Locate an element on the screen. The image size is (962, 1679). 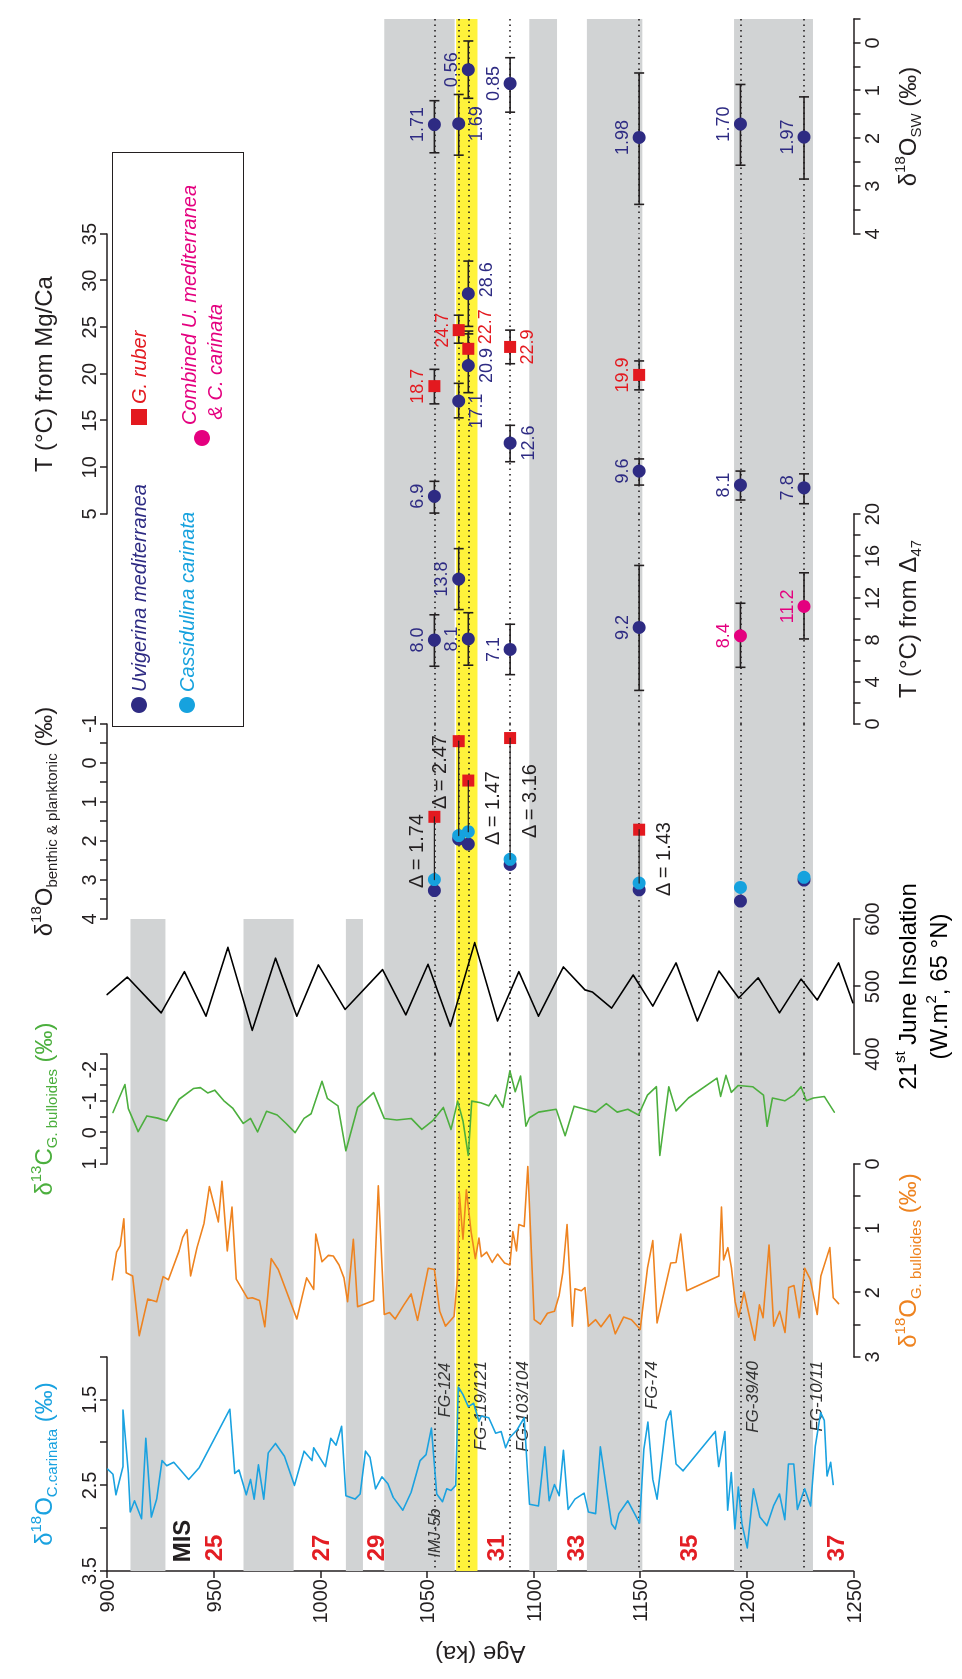
annotation: 29 is located at coordinates (375, 1548).